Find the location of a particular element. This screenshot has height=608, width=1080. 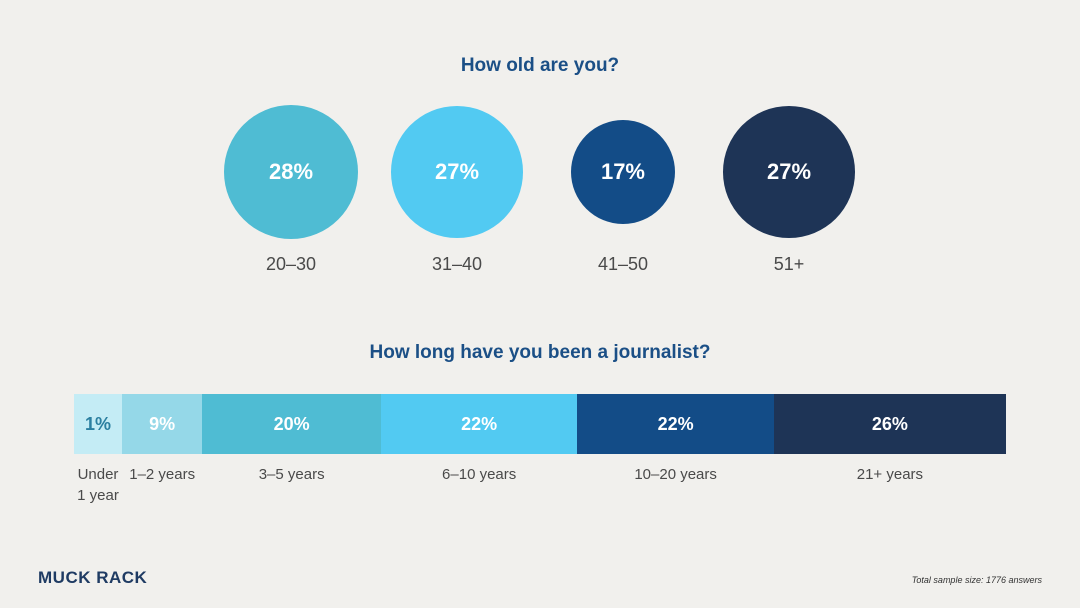

age-bubble-value-label: 17% is located at coordinates (622, 171).